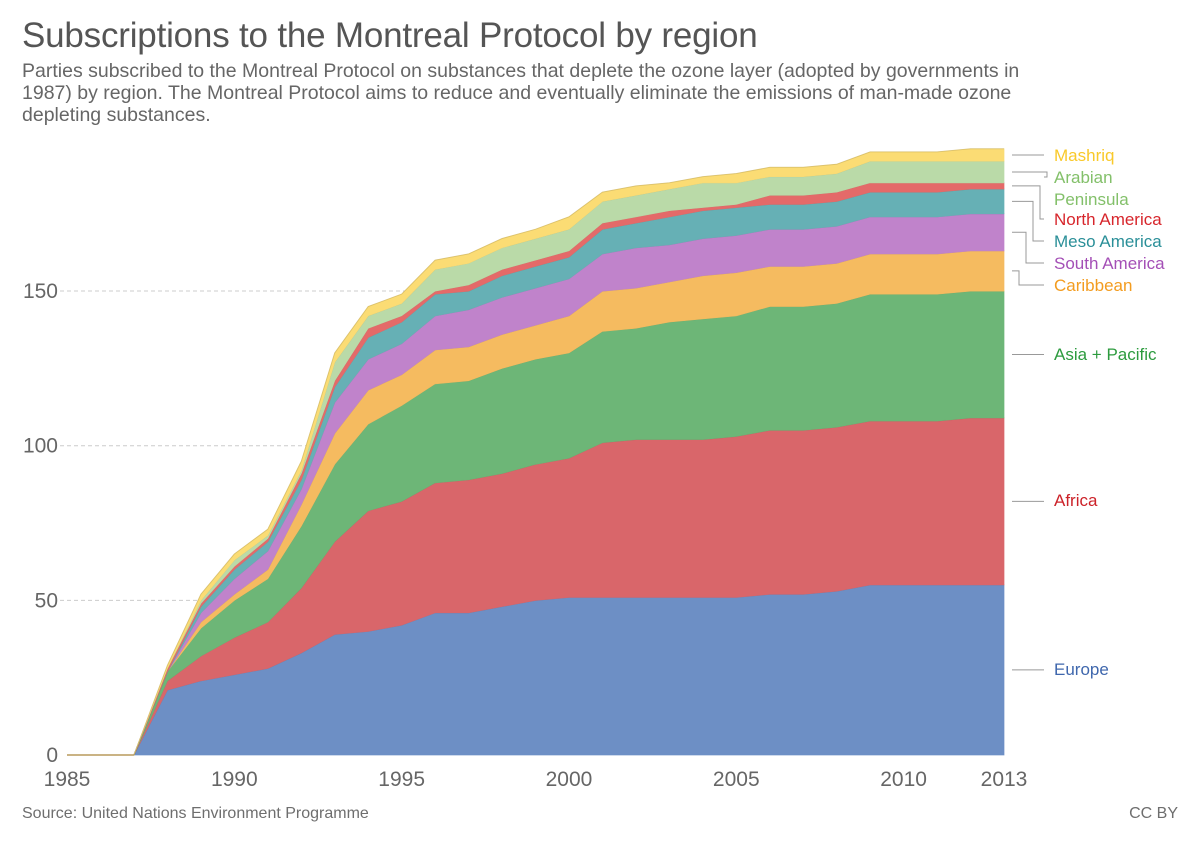 This screenshot has width=1200, height=847. What do you see at coordinates (40, 446) in the screenshot?
I see `y-tick-label: 100` at bounding box center [40, 446].